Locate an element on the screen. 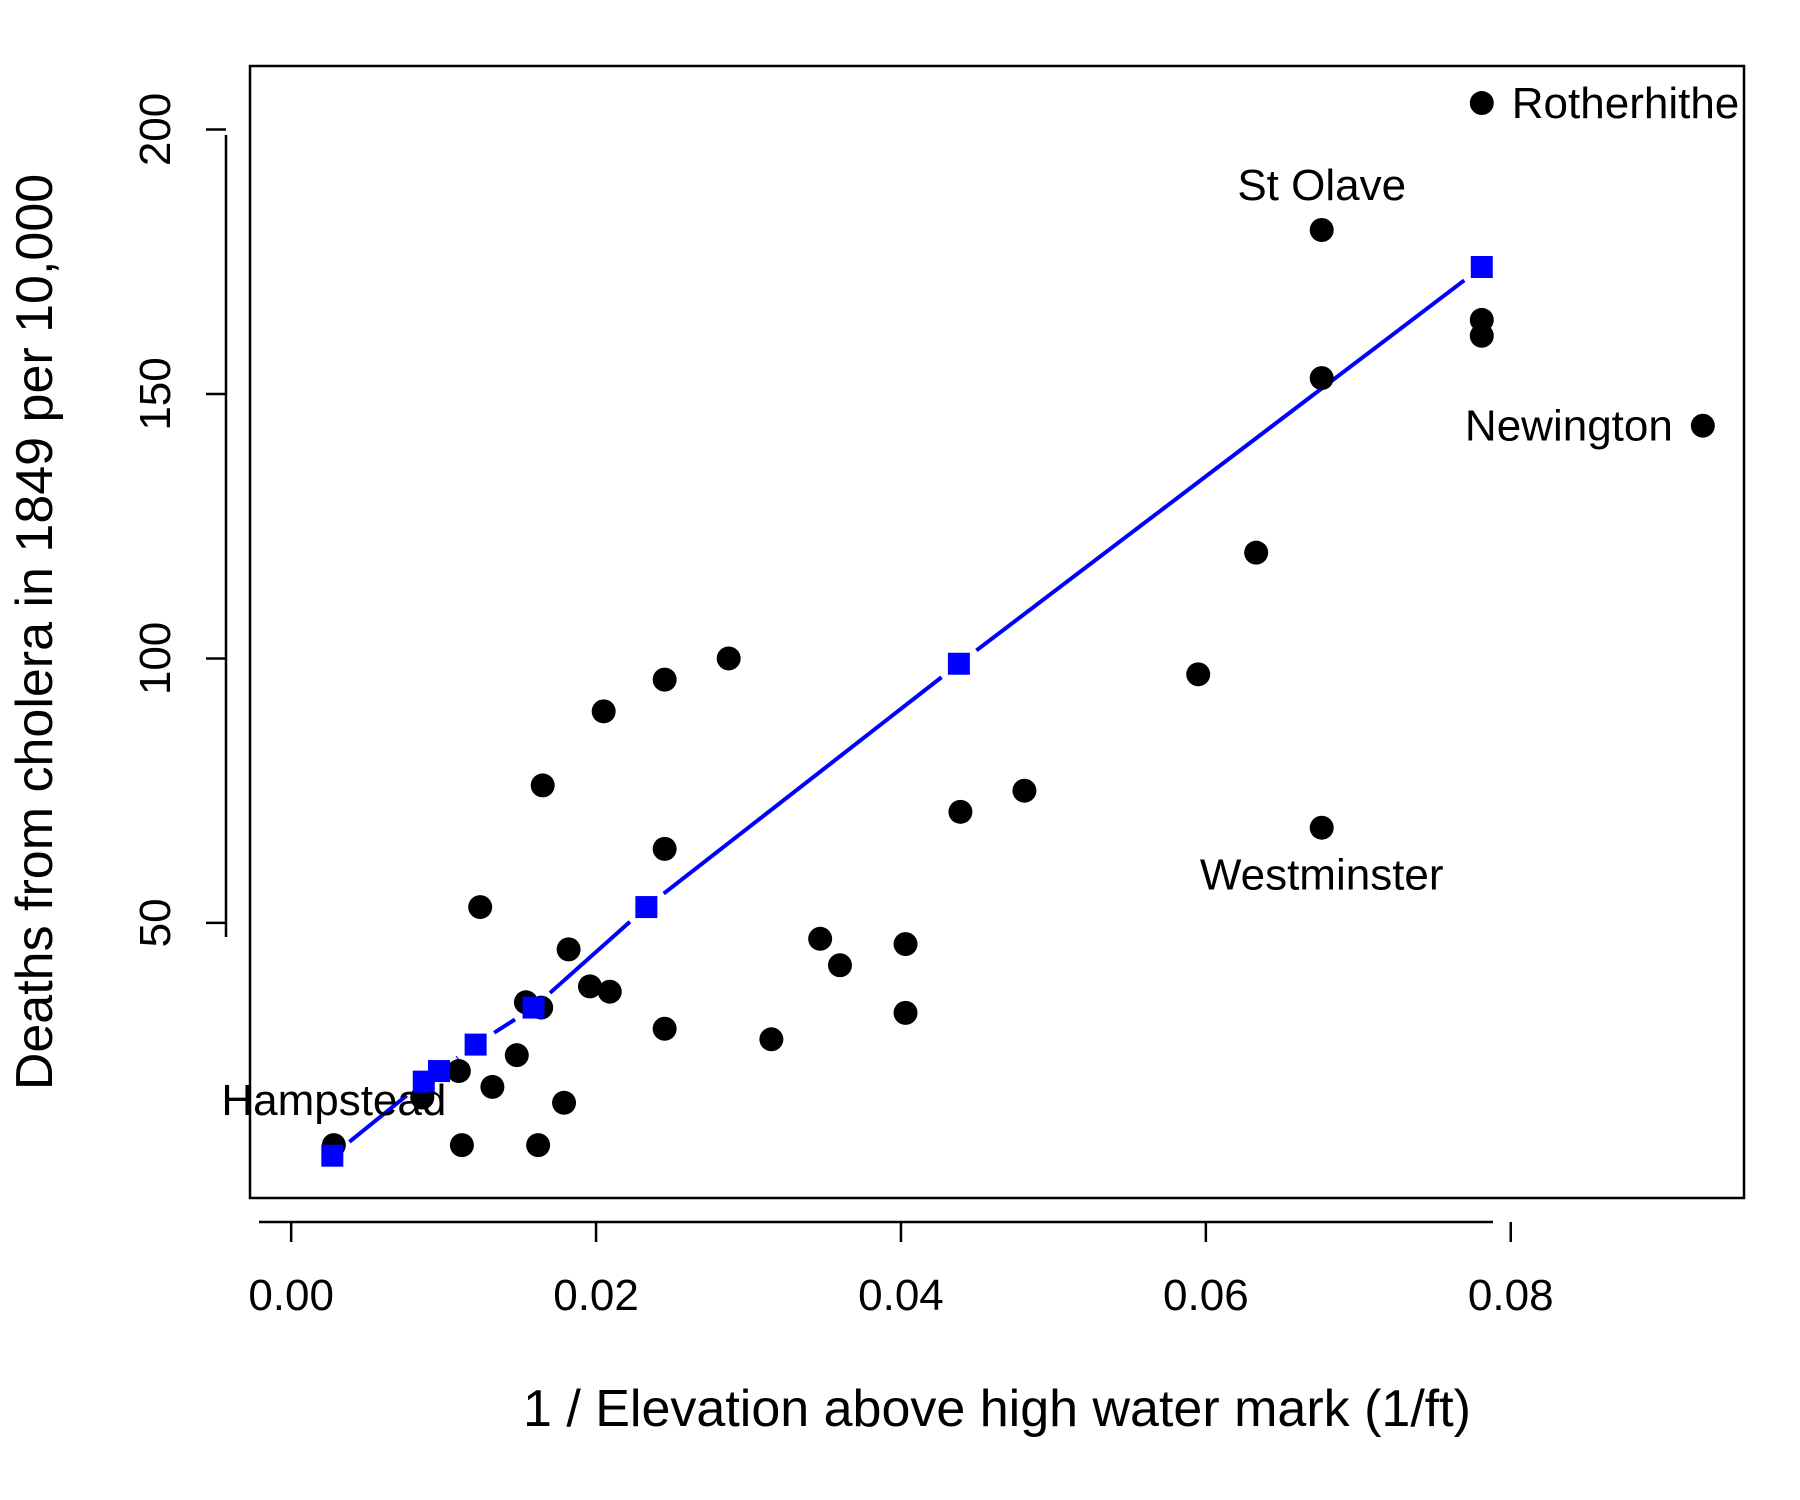 This screenshot has width=1800, height=1500. y-axis-ticks: 50 100 150 200 is located at coordinates (178, 520).